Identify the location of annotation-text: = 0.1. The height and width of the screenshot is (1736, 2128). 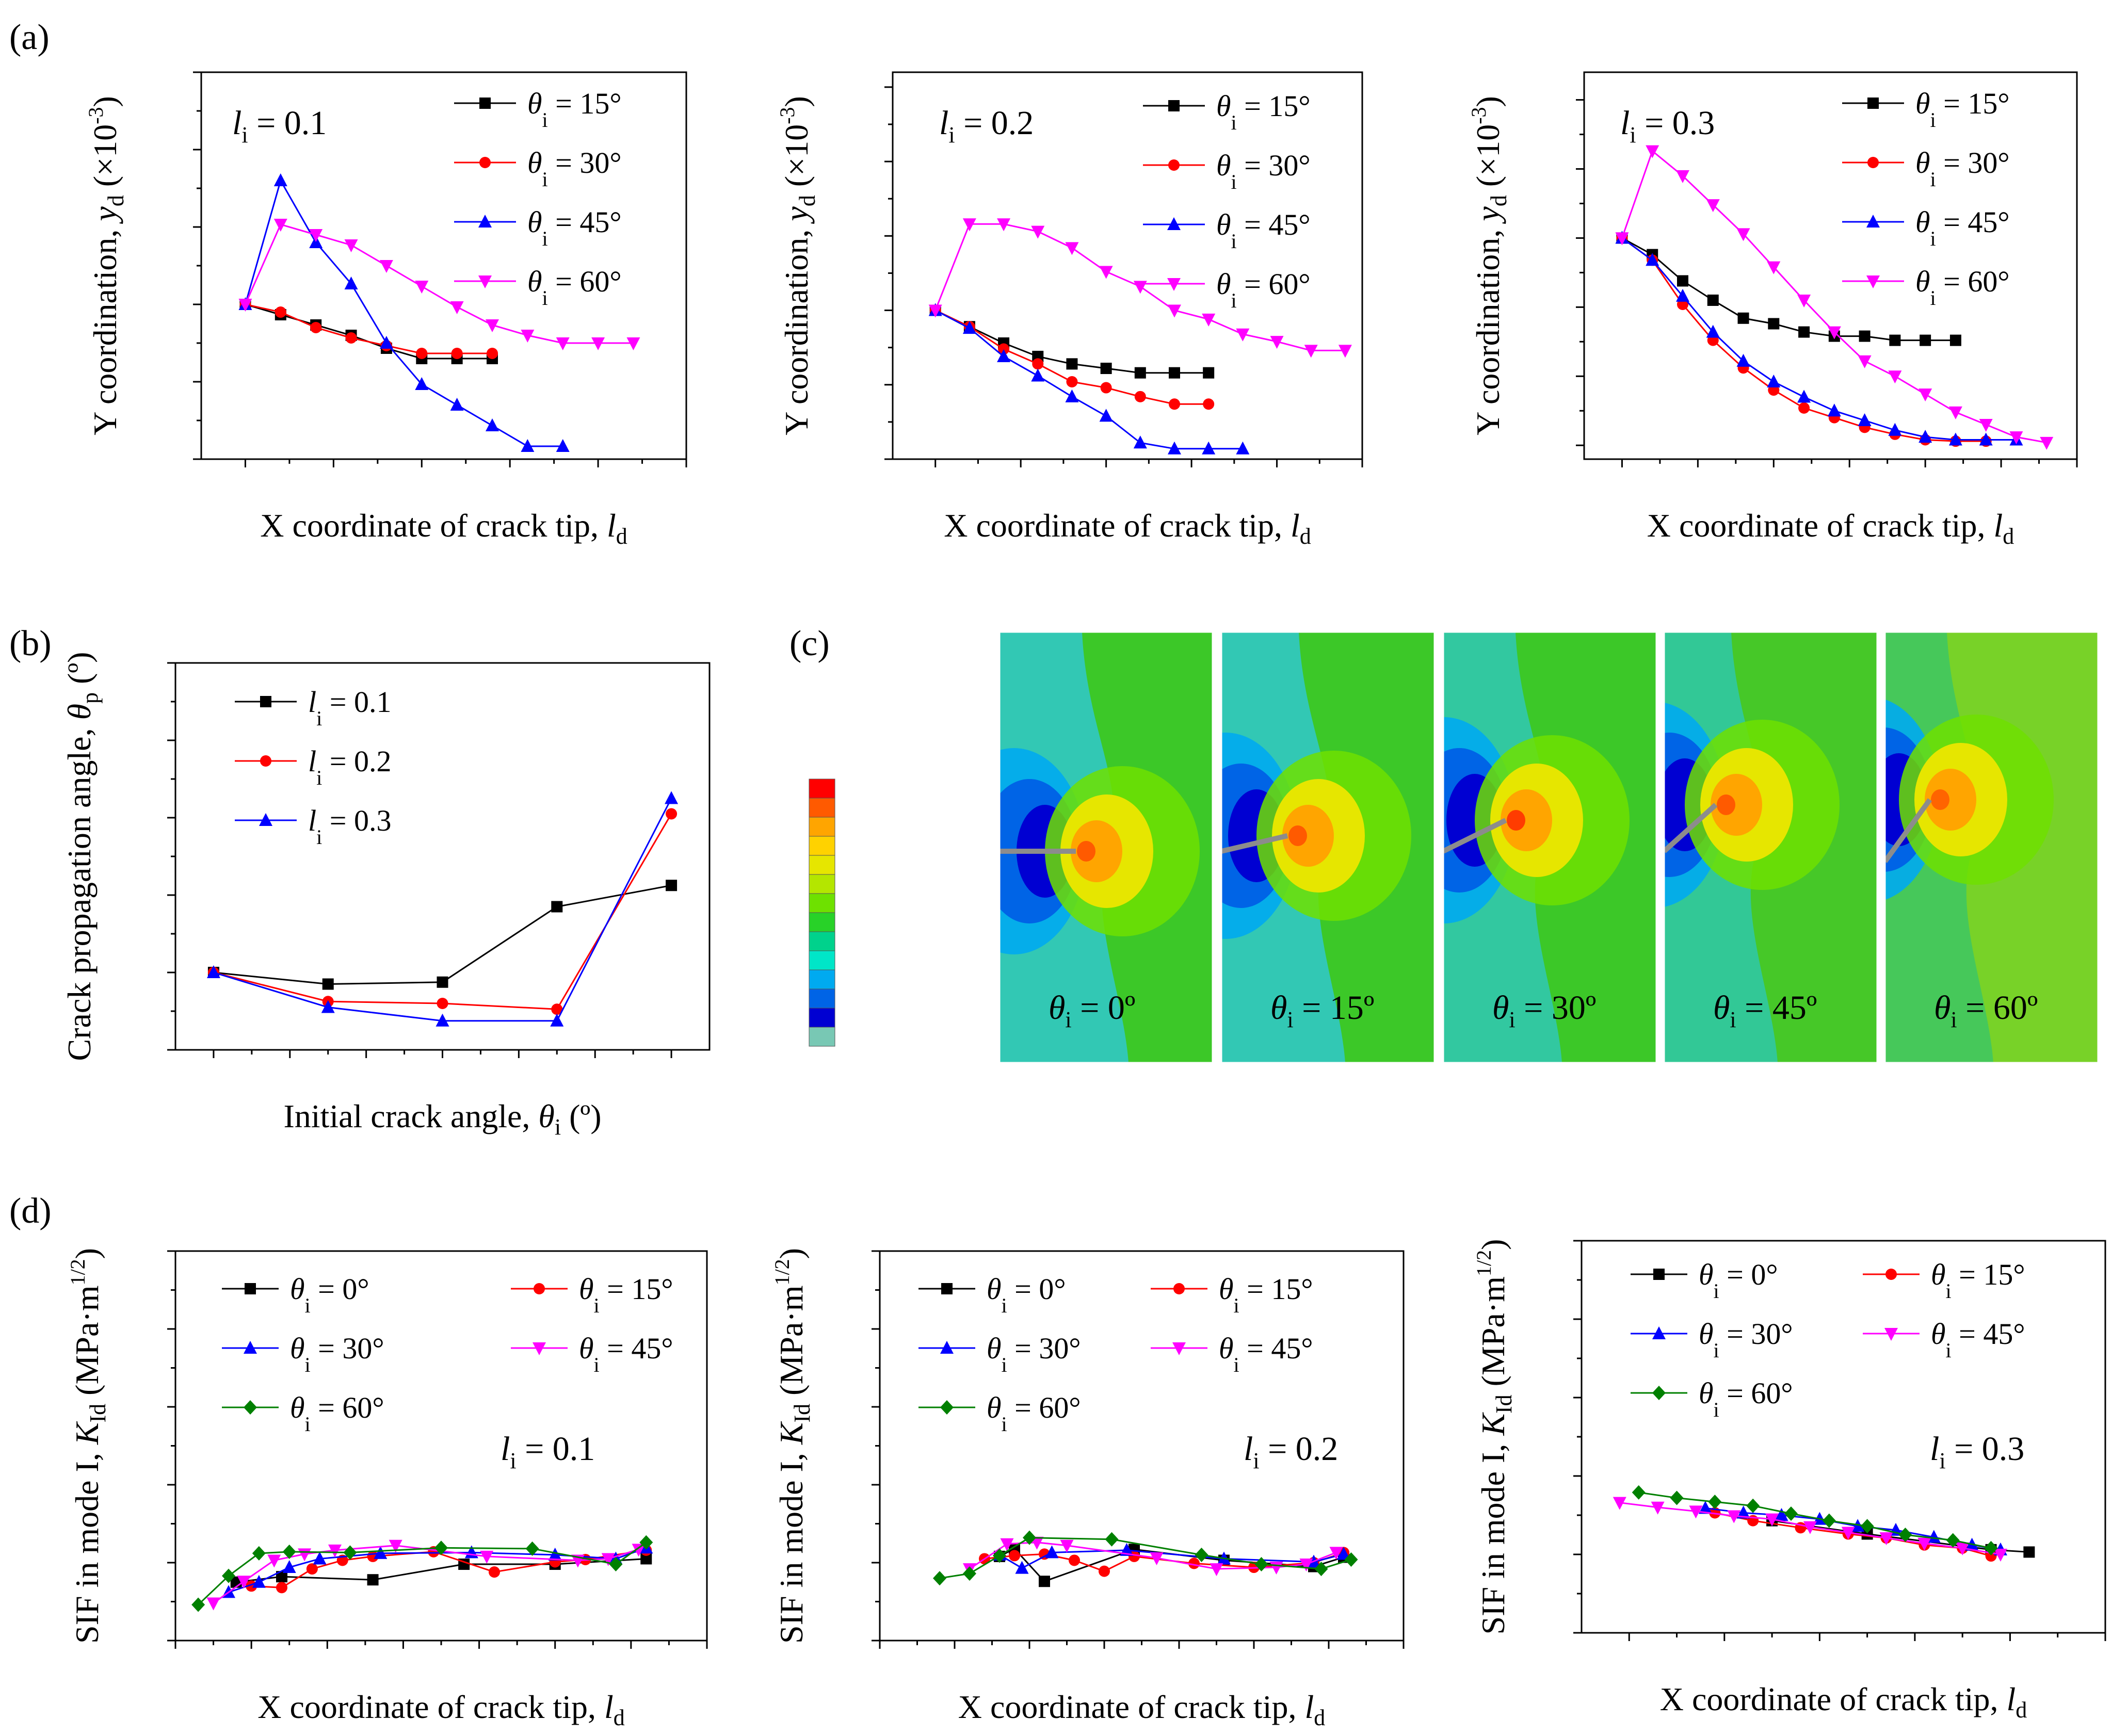
(556, 1449).